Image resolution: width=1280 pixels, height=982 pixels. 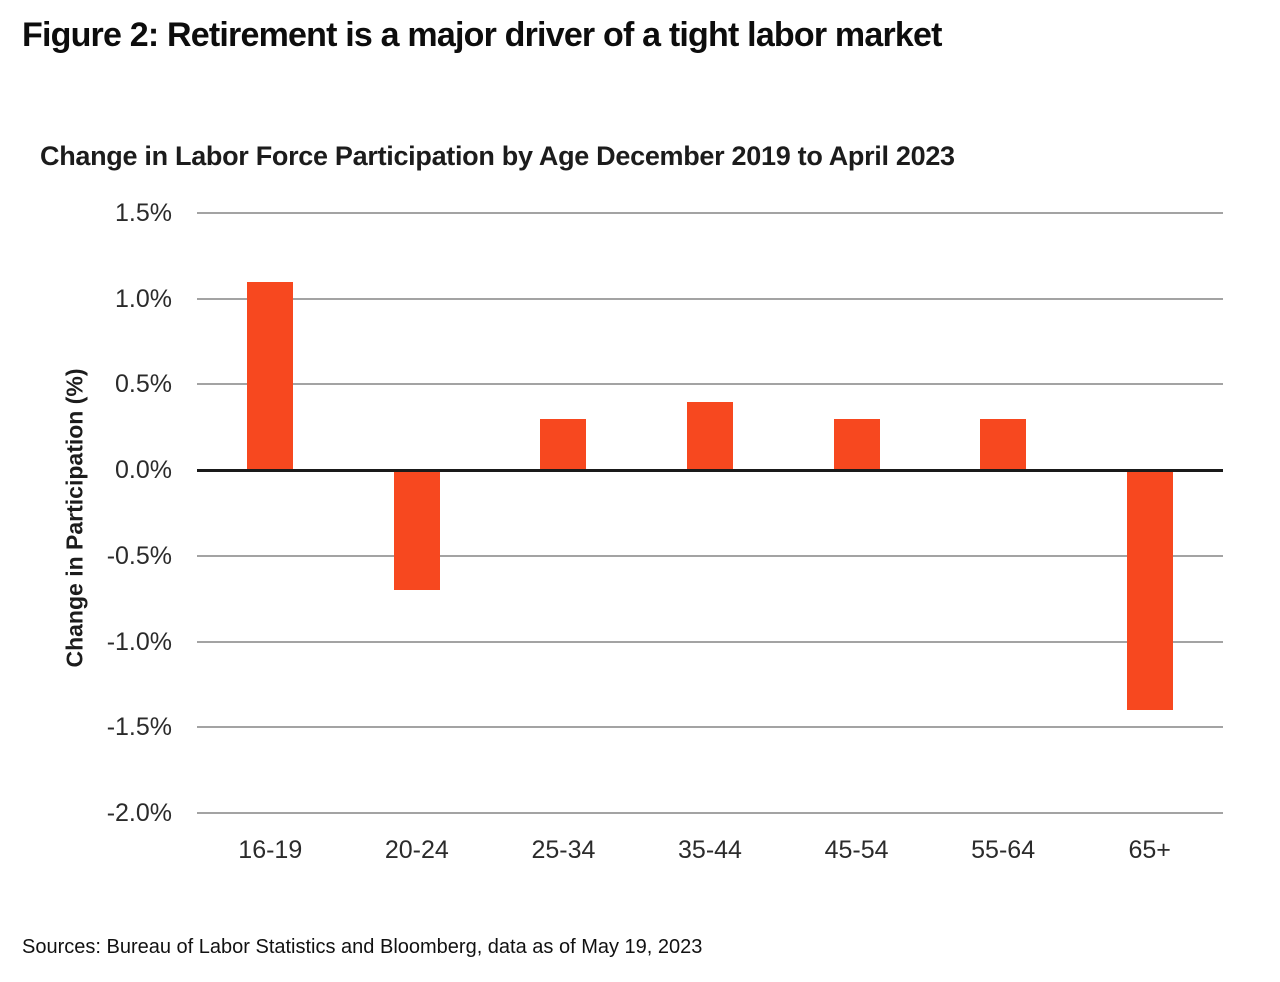 What do you see at coordinates (143, 298) in the screenshot?
I see `y-tick-label: 1.0%` at bounding box center [143, 298].